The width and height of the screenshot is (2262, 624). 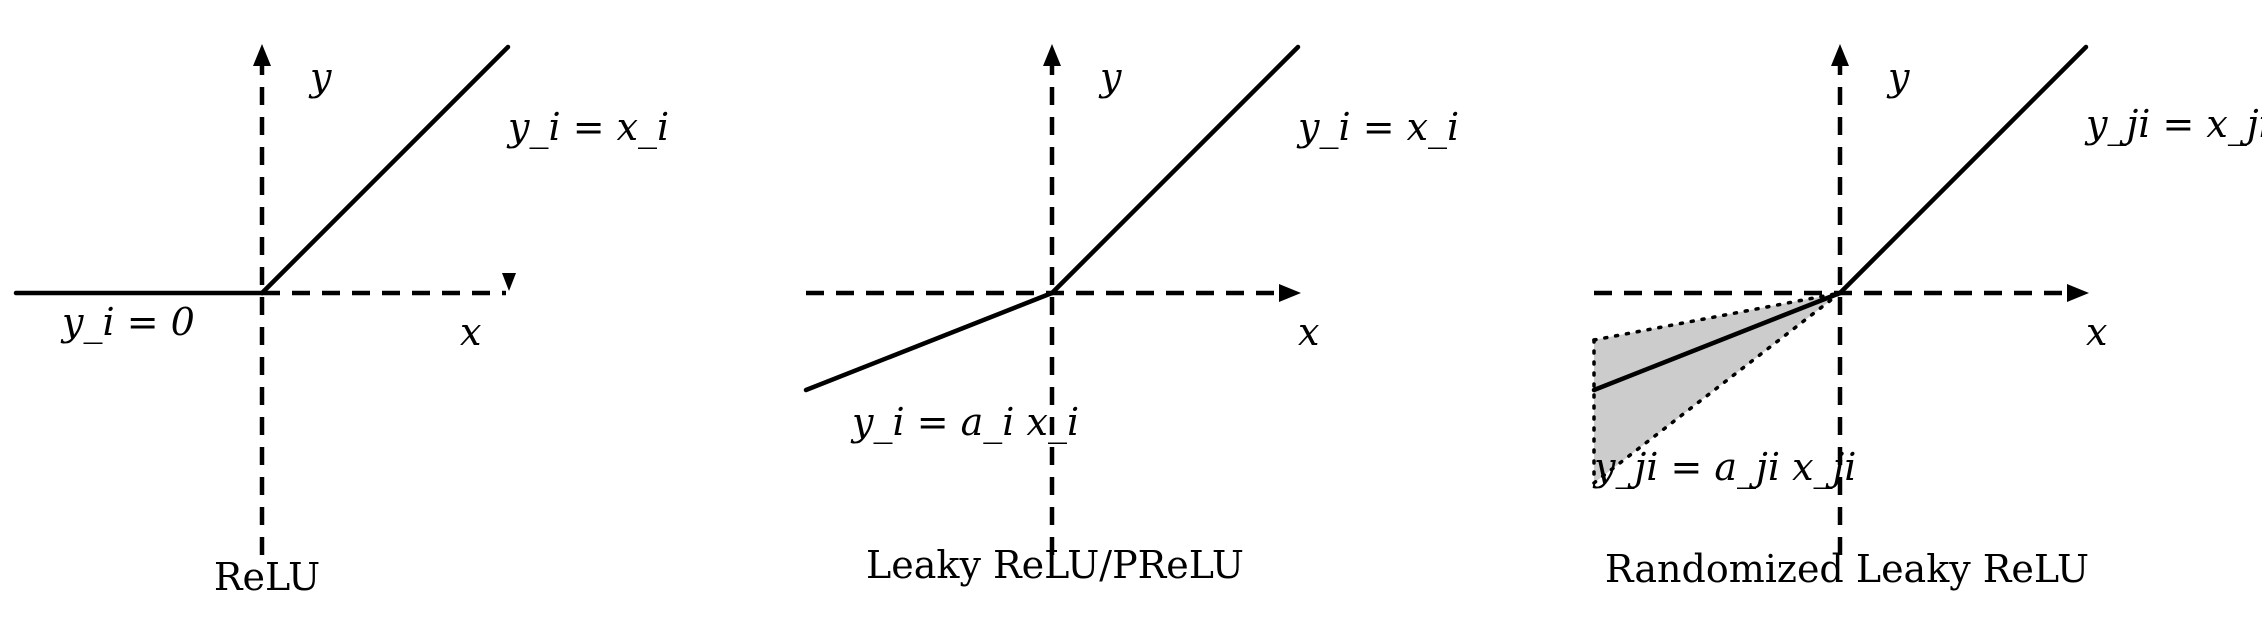 What do you see at coordinates (1175, 170) in the screenshot?
I see `leaky-relu-positive-branch` at bounding box center [1175, 170].